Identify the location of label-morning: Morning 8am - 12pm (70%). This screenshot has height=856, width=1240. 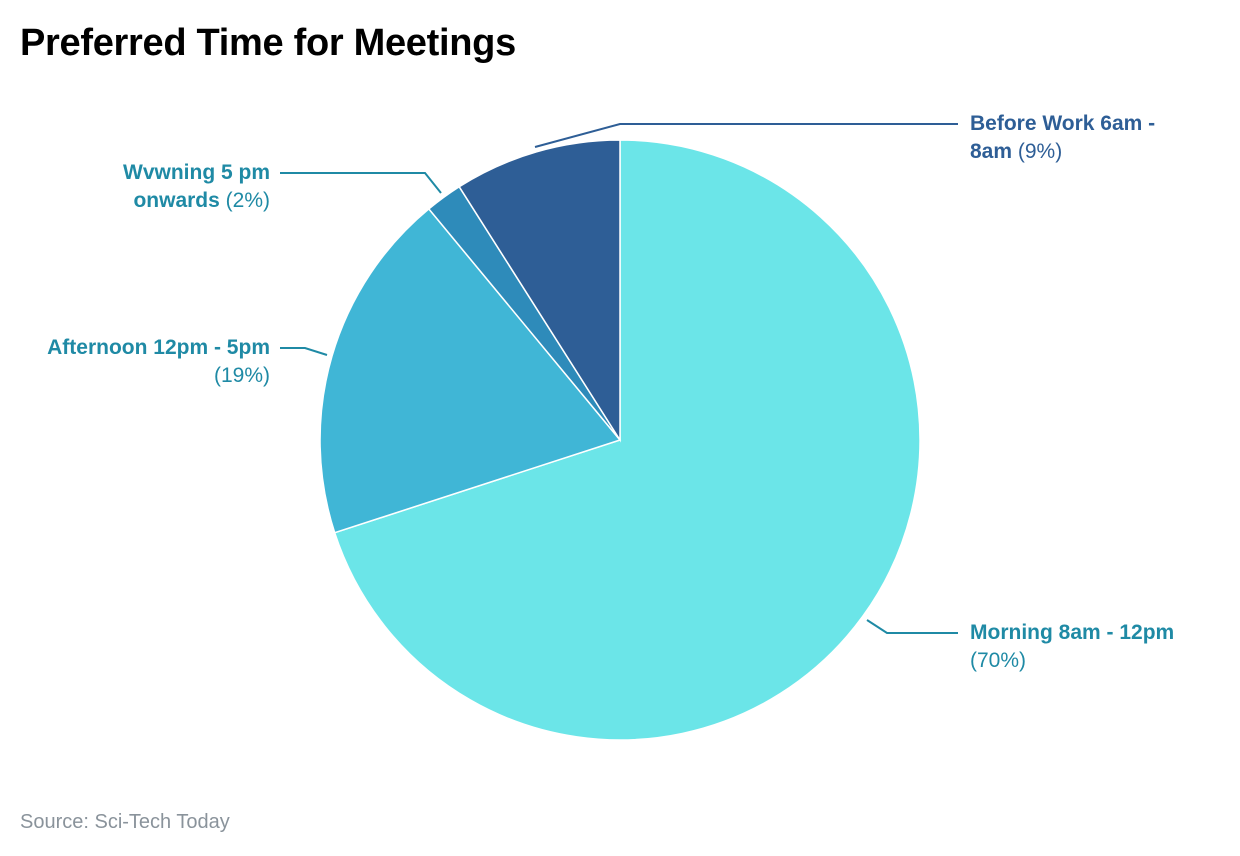
(1072, 647).